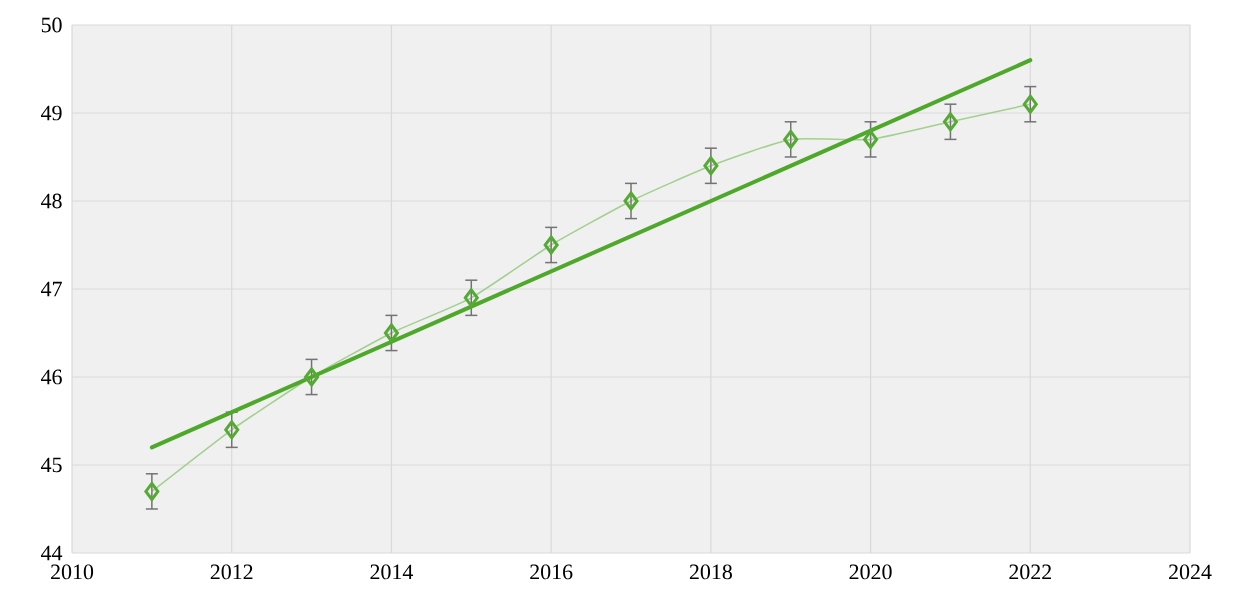  What do you see at coordinates (1030, 572) in the screenshot?
I see `x-tick-label: 2022` at bounding box center [1030, 572].